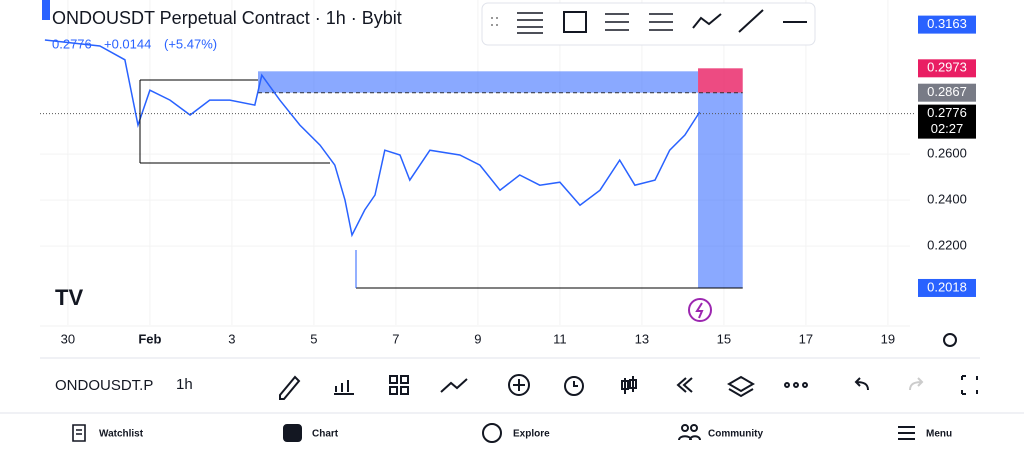 The width and height of the screenshot is (1024, 458). I want to click on price-marker-label: 0.2867, so click(947, 91).